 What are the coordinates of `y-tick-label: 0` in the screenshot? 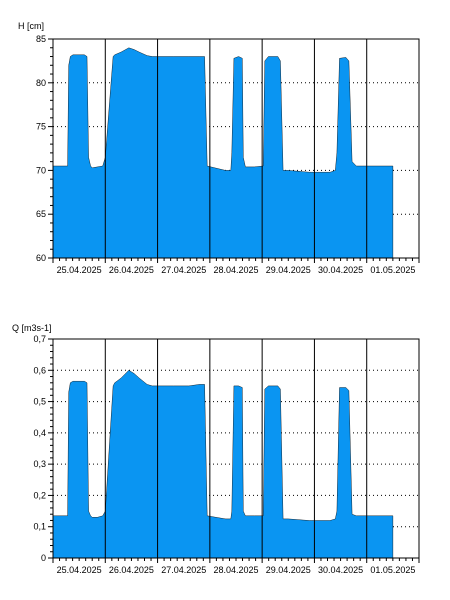 It's located at (43, 558).